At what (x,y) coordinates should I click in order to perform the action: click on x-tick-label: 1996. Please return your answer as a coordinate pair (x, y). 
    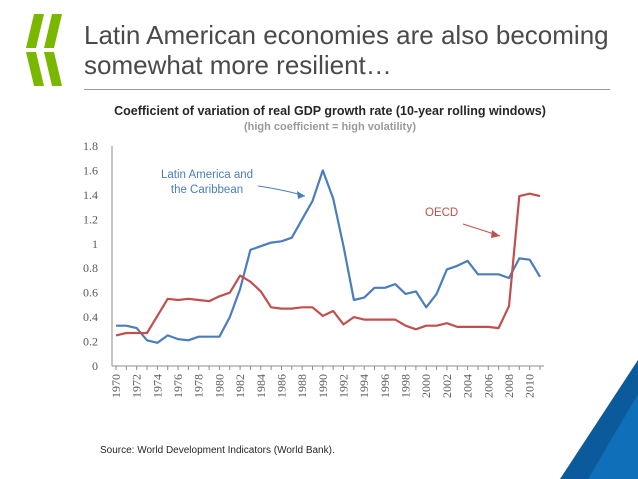
    Looking at the image, I should click on (385, 386).